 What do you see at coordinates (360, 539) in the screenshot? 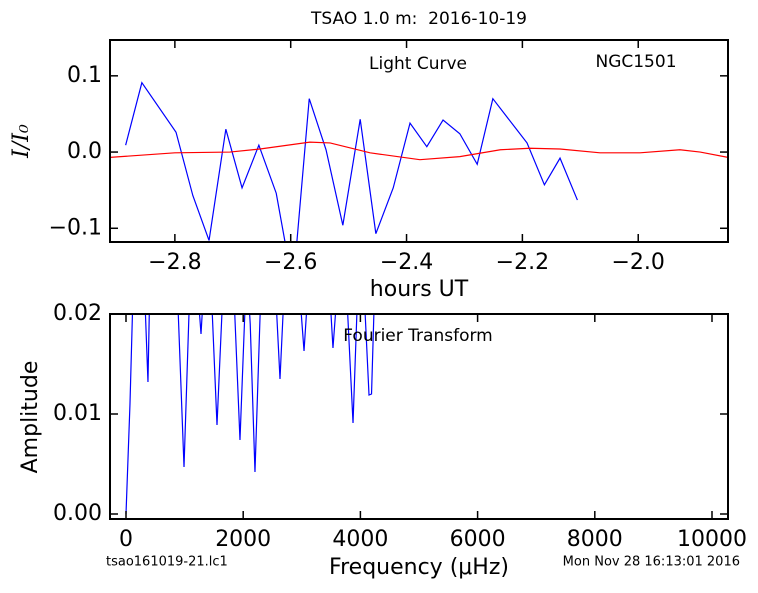
I see `x-tick-label: 4000` at bounding box center [360, 539].